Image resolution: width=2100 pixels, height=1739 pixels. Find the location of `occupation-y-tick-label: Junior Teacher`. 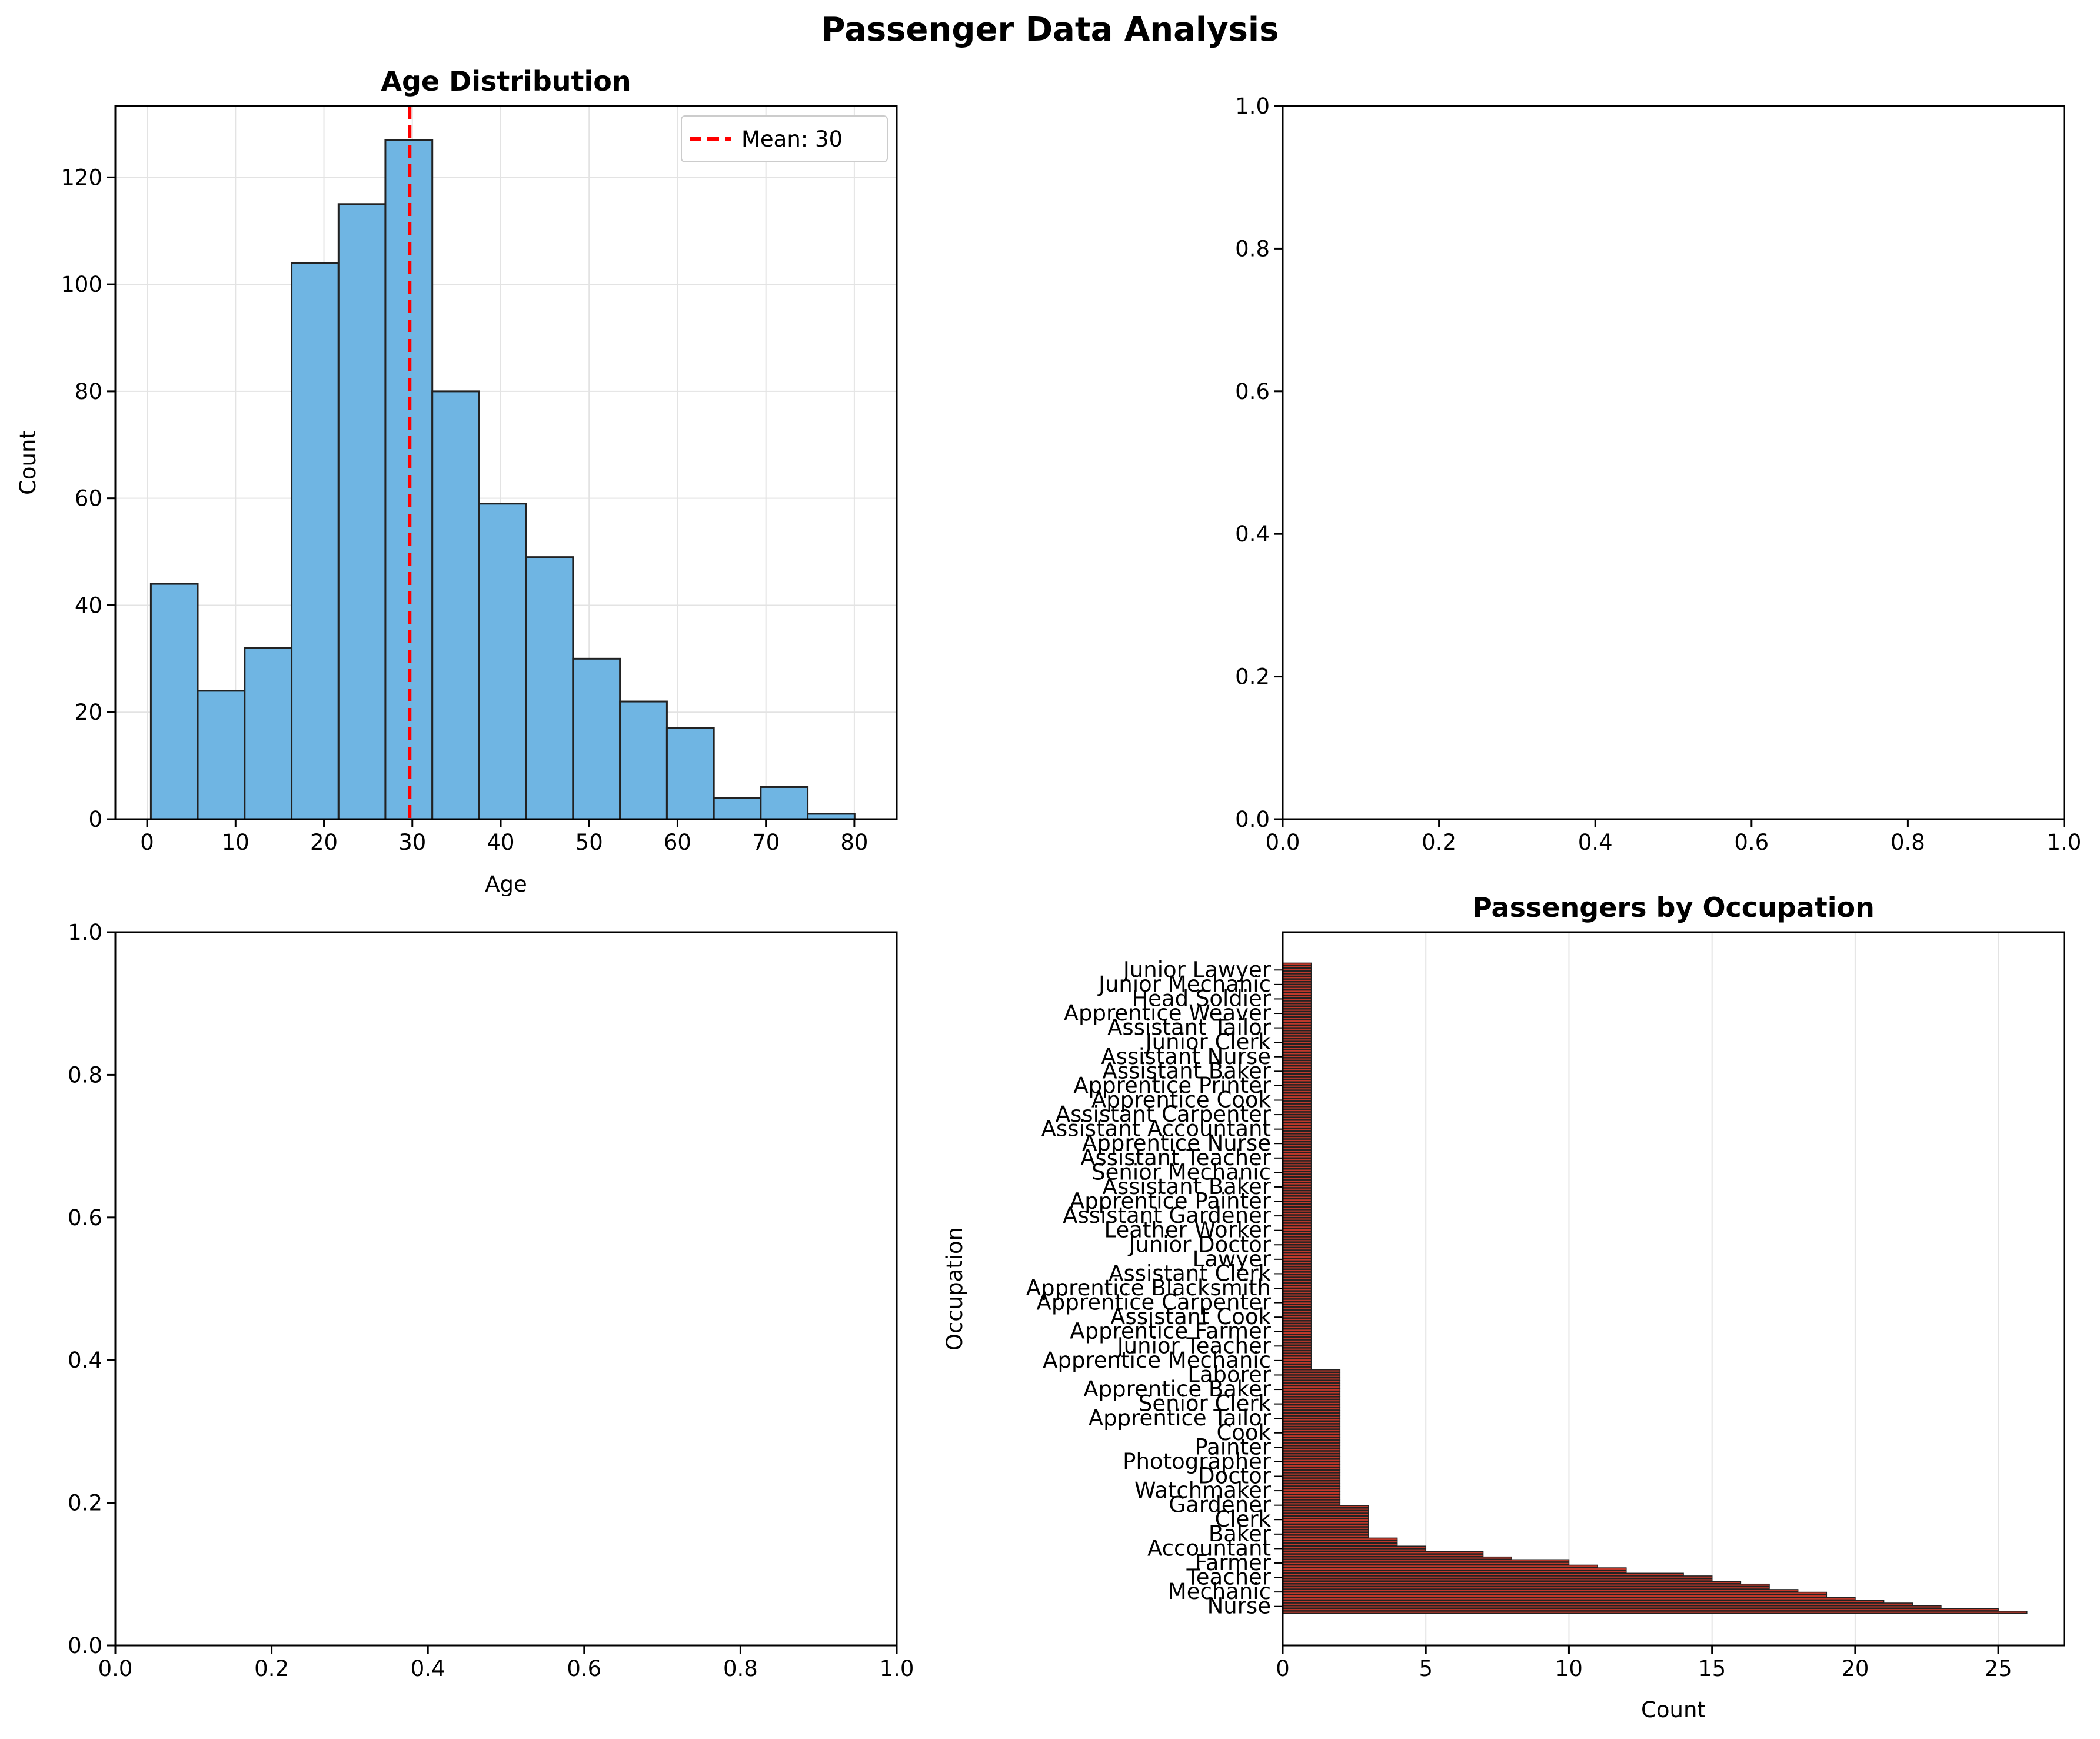

occupation-y-tick-label: Junior Teacher is located at coordinates (1194, 1345).